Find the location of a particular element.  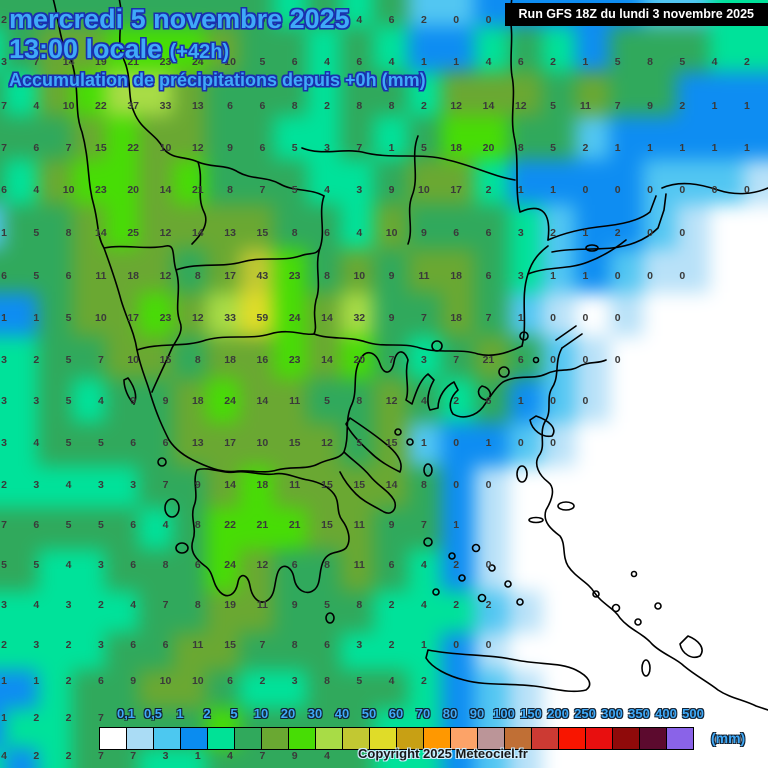

island-thasos is located at coordinates (437, 346).